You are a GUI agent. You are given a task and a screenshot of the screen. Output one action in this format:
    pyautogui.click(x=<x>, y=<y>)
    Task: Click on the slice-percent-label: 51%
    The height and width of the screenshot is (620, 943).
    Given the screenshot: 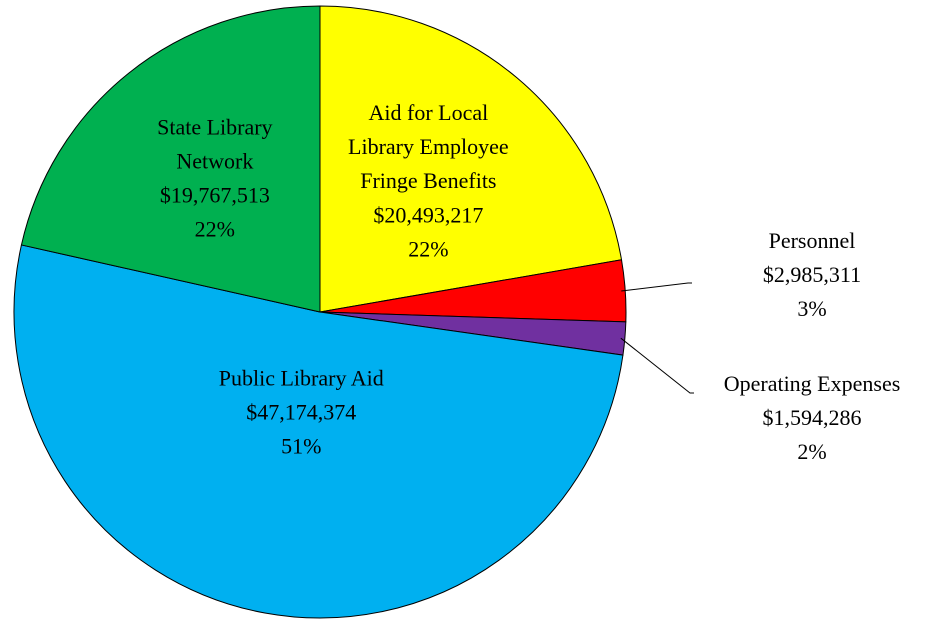 What is the action you would take?
    pyautogui.click(x=301, y=445)
    